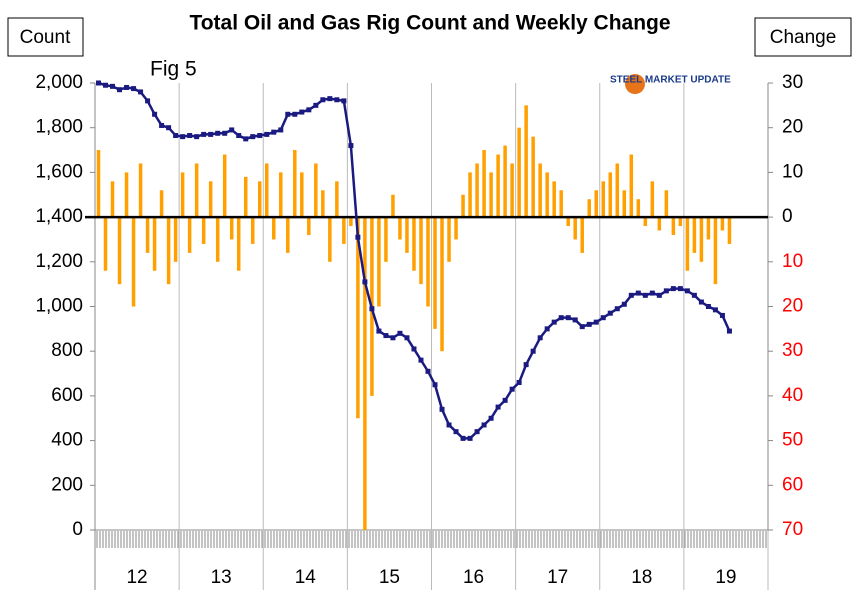 The image size is (862, 605). Describe the element at coordinates (67, 350) in the screenshot. I see `y-tick-label: 800` at that location.